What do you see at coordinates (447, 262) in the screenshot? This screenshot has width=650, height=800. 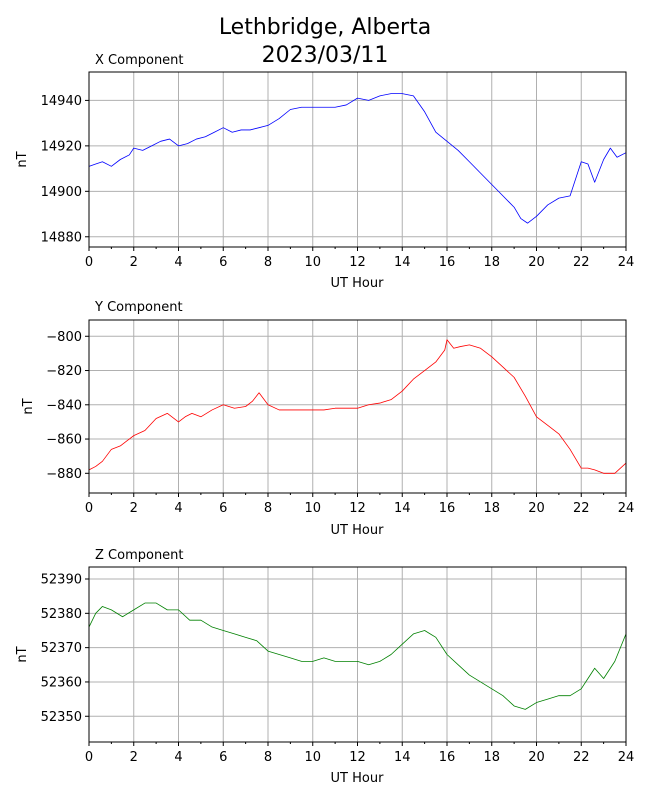 I see `x-component-xtick-label: 16` at bounding box center [447, 262].